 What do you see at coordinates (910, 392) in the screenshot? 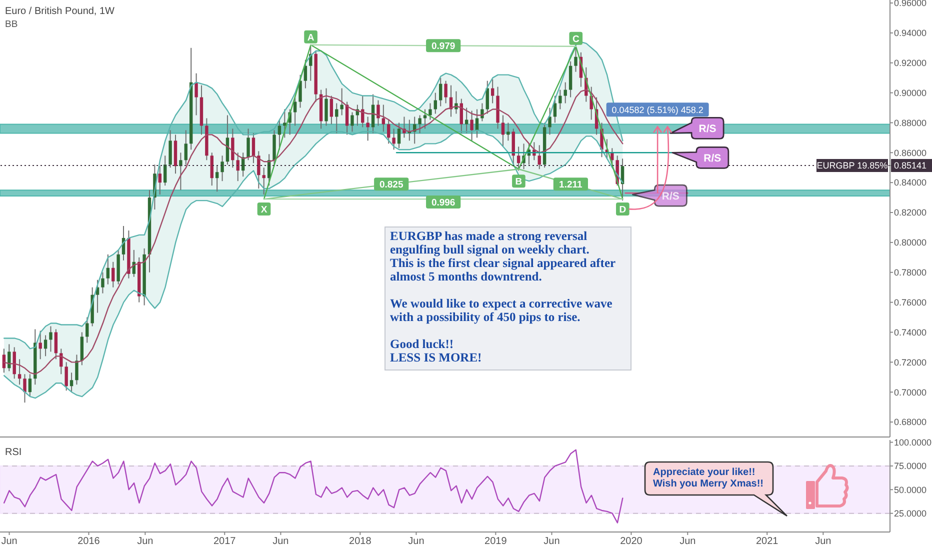
I see `y-tick-label: 0.70000` at bounding box center [910, 392].